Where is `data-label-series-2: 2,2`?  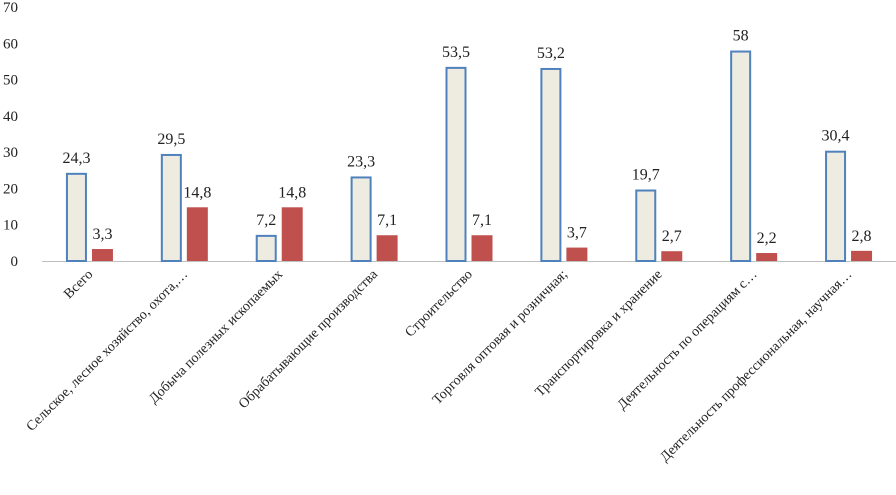
data-label-series-2: 2,2 is located at coordinates (767, 238).